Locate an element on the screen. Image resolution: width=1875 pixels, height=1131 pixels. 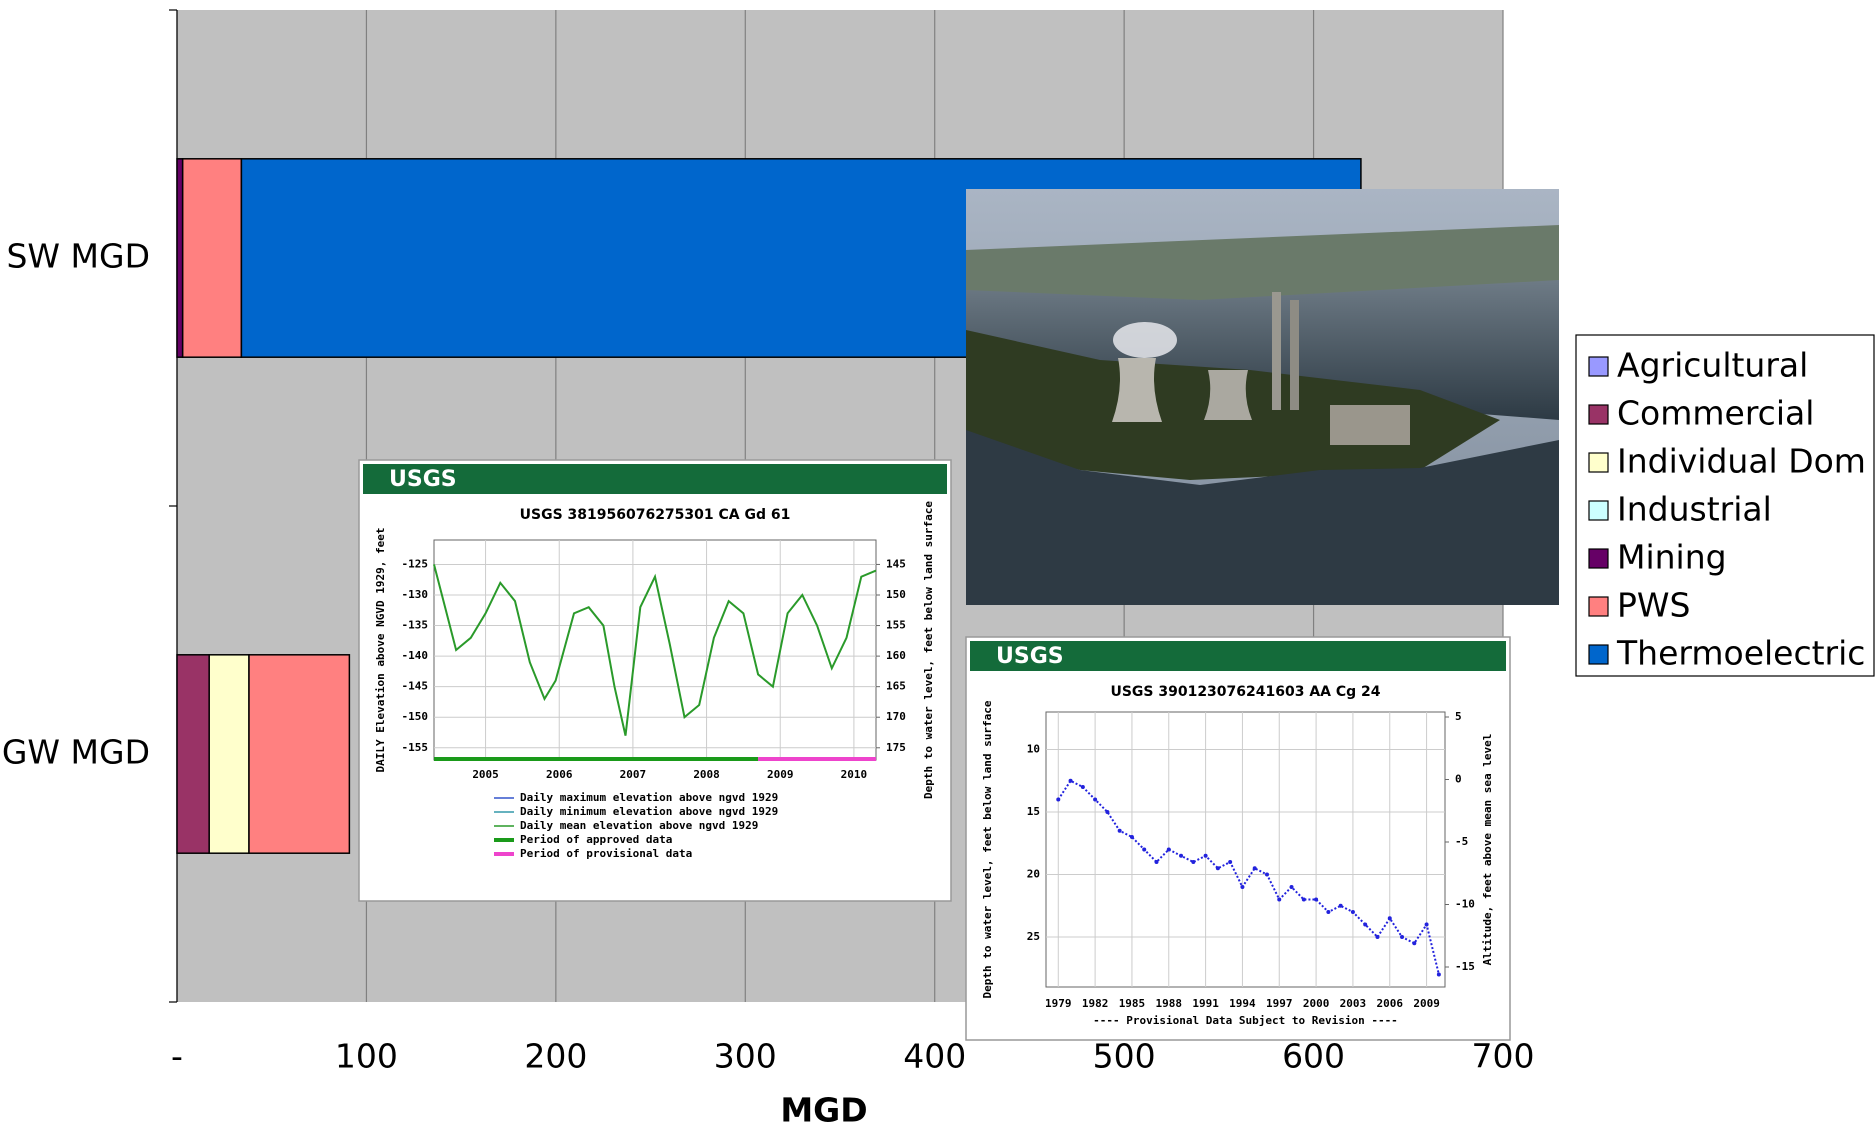
y2-tick-label: 175 is located at coordinates (896, 747).